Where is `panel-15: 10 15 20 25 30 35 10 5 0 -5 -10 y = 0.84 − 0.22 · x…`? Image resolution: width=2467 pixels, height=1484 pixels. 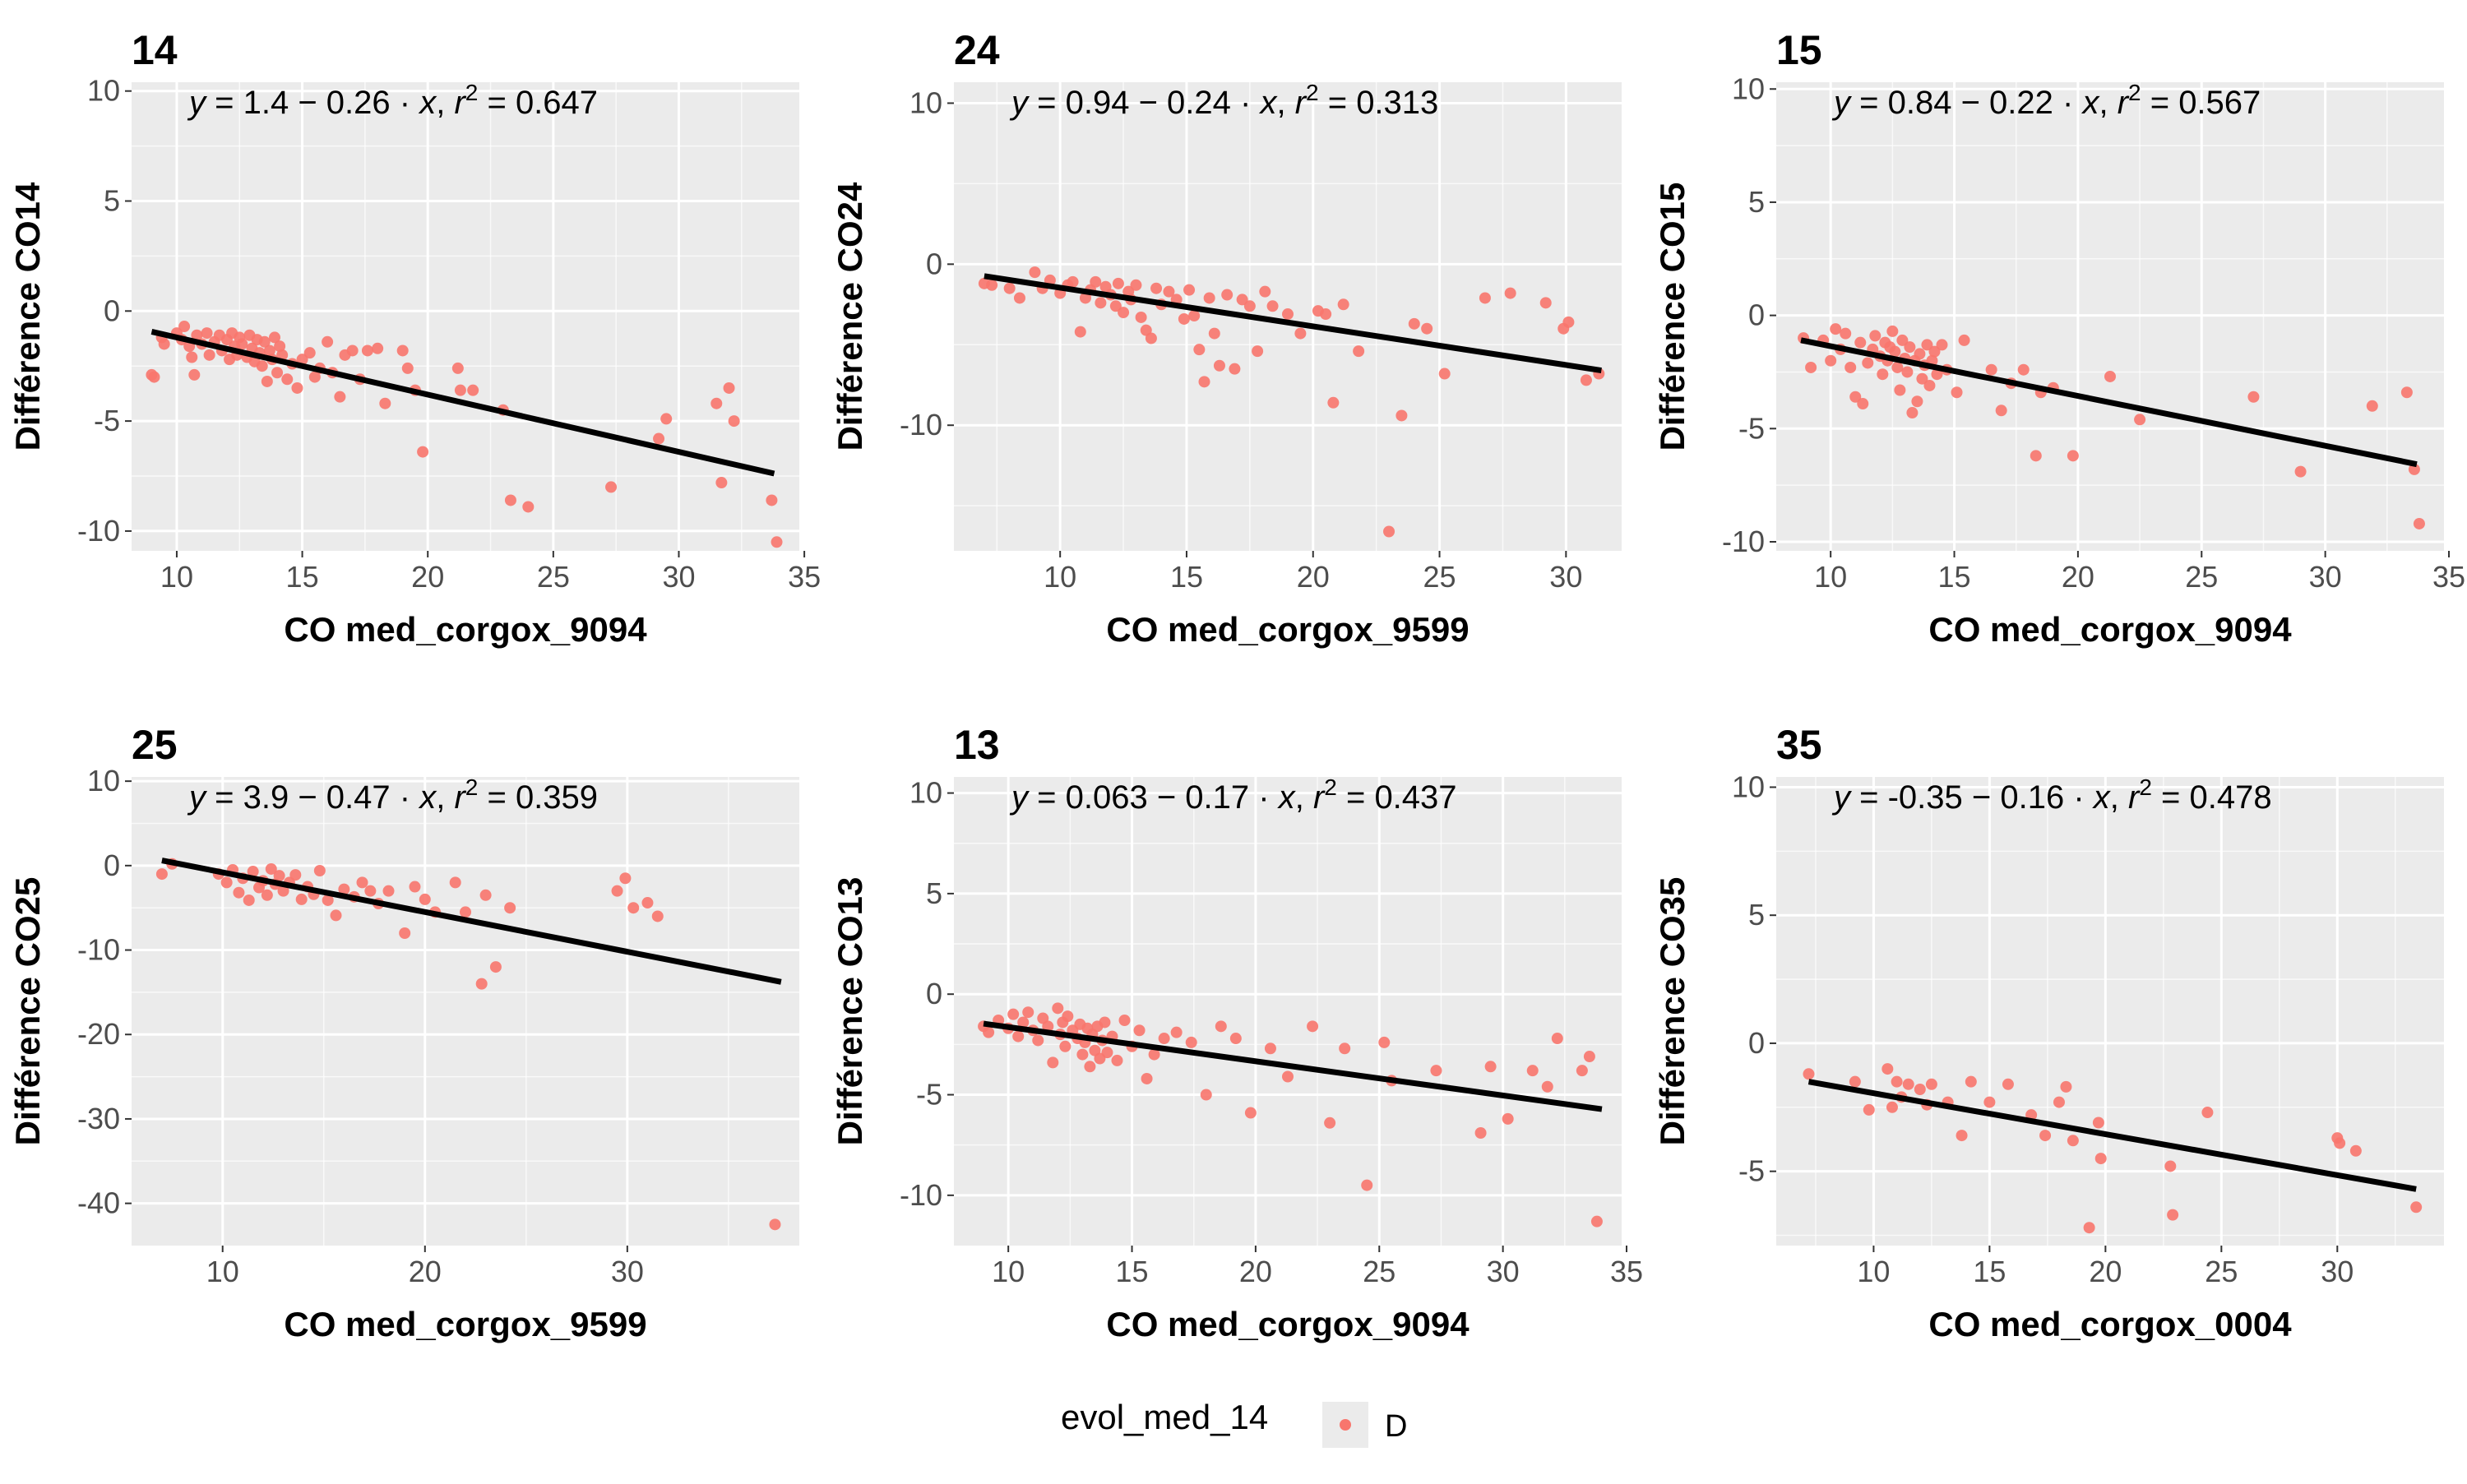 panel-15: 10 15 20 25 30 35 10 5 0 -5 -10 y = 0.84 − 0.22 · x… is located at coordinates (2059, 338).